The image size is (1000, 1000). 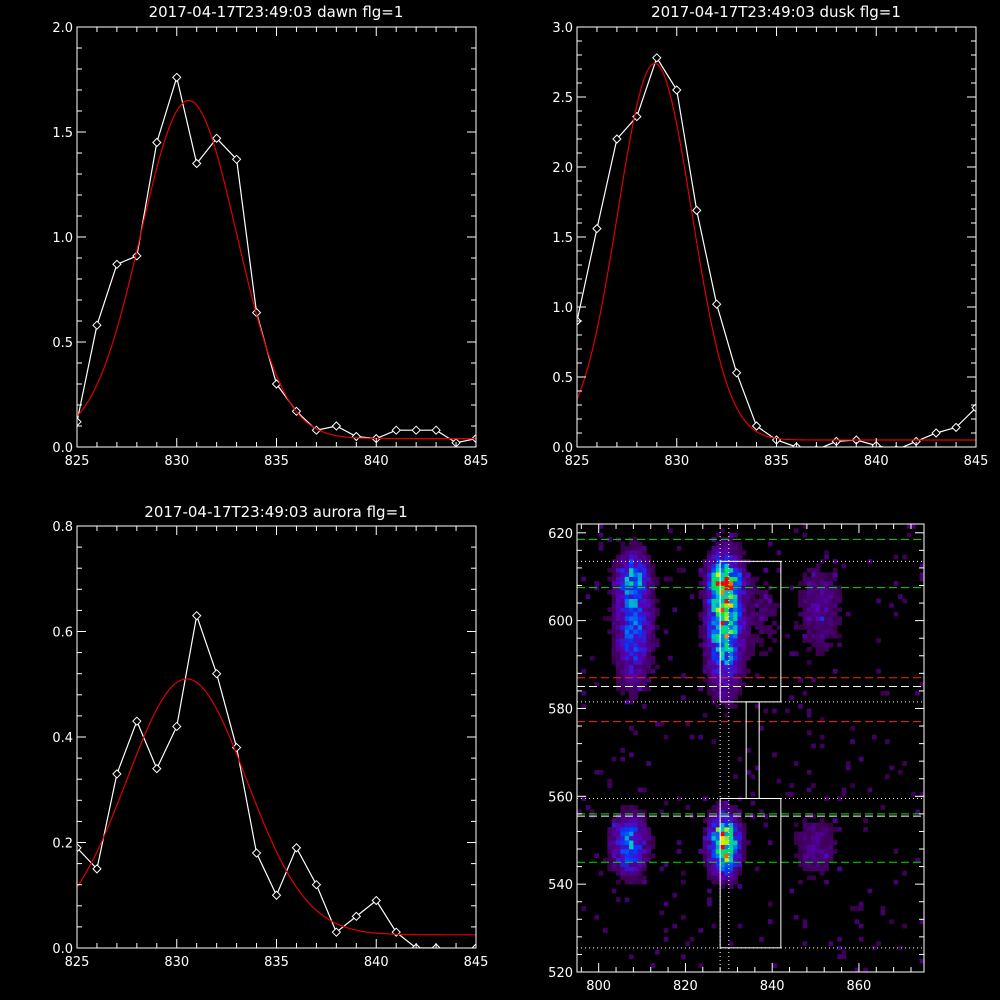 What do you see at coordinates (676, 461) in the screenshot?
I see `x-tick-label: 830` at bounding box center [676, 461].